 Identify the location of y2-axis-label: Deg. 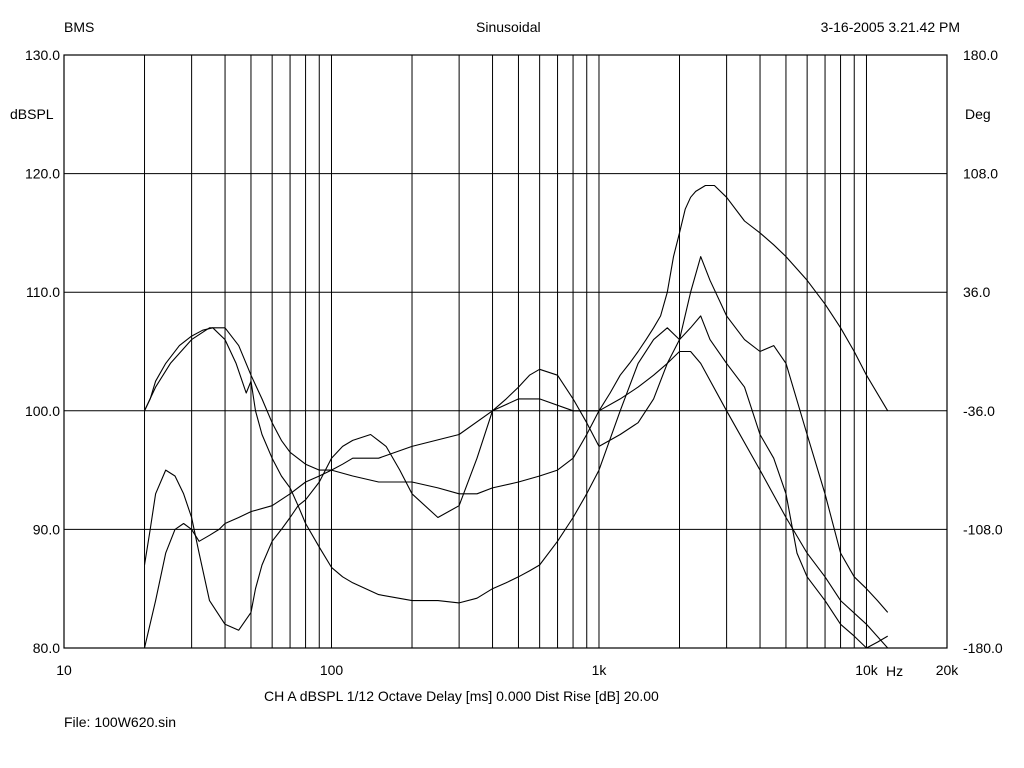
(978, 114).